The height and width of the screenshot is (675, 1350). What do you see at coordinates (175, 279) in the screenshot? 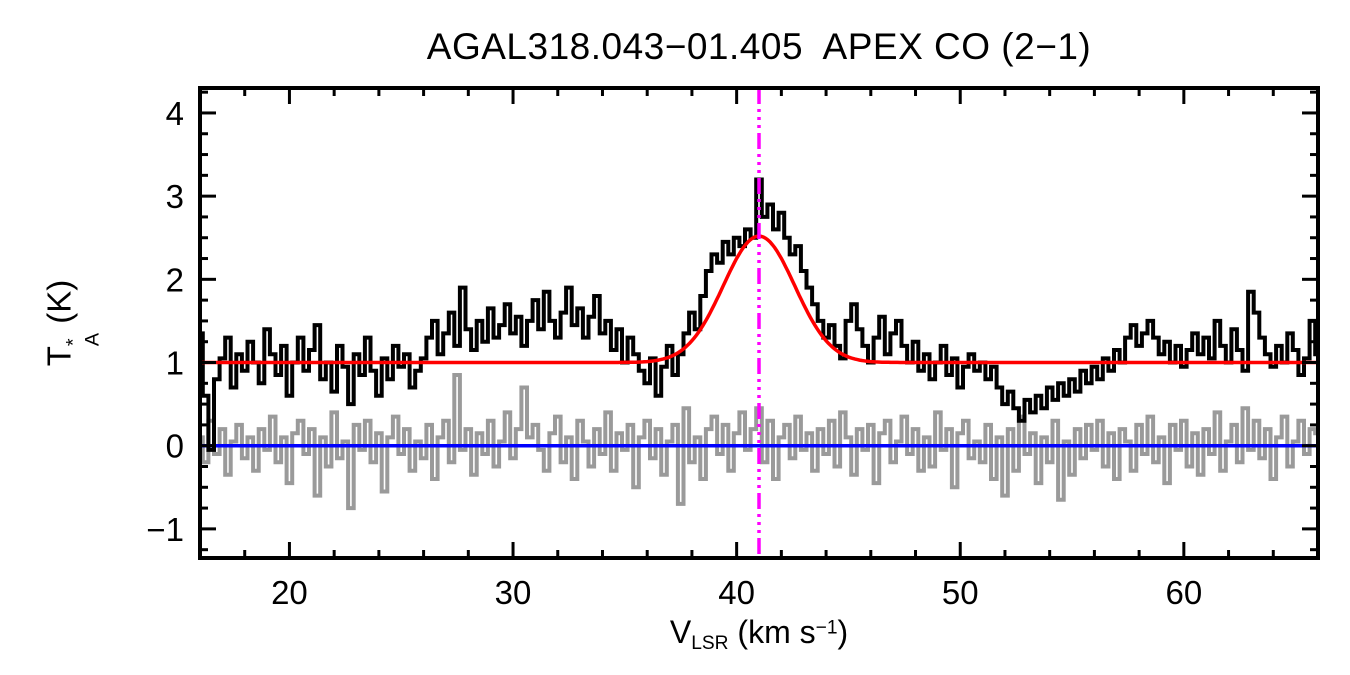
I see `y-tick-label: 2` at bounding box center [175, 279].